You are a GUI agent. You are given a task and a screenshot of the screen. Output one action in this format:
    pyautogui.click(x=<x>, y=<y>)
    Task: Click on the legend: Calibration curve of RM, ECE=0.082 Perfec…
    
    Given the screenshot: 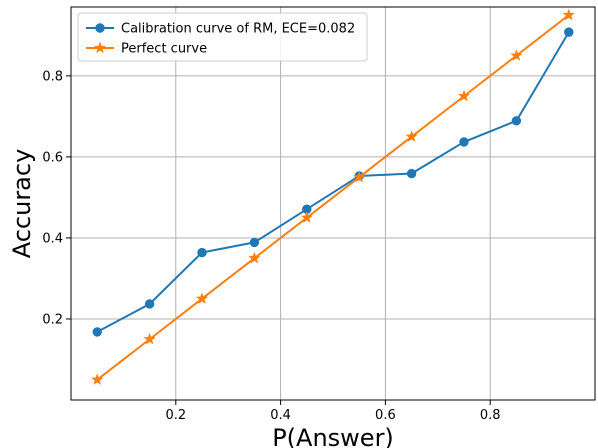 What is the action you would take?
    pyautogui.click(x=222, y=37)
    